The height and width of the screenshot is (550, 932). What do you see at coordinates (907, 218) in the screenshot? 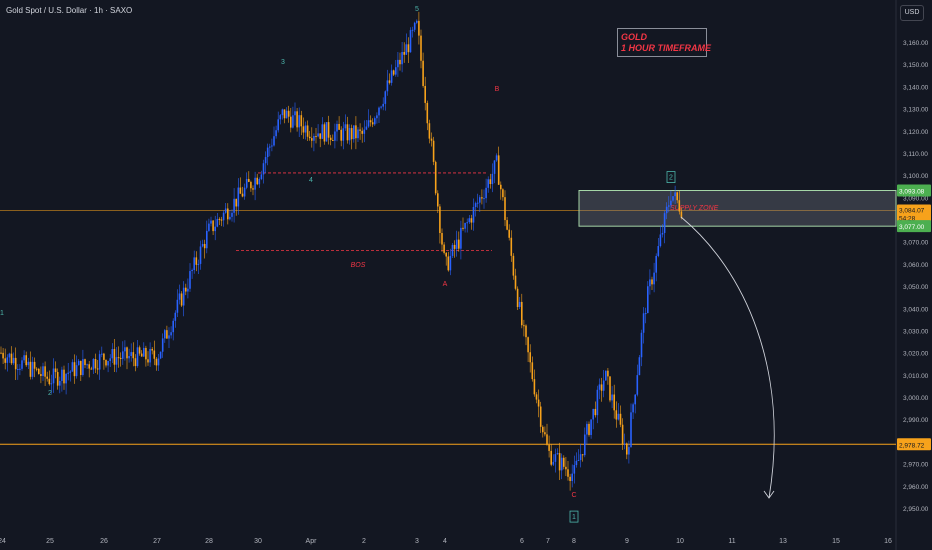
I see `countdown-text: 54:28` at bounding box center [907, 218].